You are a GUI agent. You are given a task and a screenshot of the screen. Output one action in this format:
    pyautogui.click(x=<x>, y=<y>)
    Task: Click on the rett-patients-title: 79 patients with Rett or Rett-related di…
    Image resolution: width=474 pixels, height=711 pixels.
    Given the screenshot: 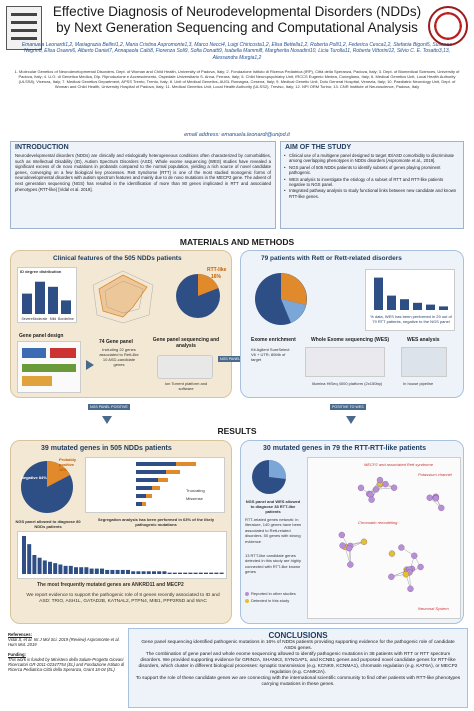 What is the action you would take?
    pyautogui.click(x=331, y=258)
    